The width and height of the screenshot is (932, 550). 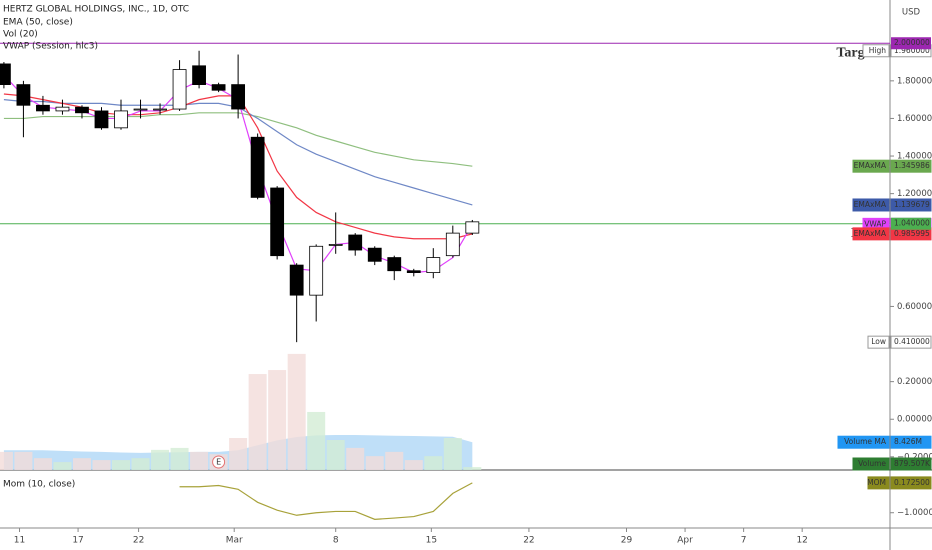 What do you see at coordinates (908, 441) in the screenshot?
I see `price-label-value: 8.426M` at bounding box center [908, 441].